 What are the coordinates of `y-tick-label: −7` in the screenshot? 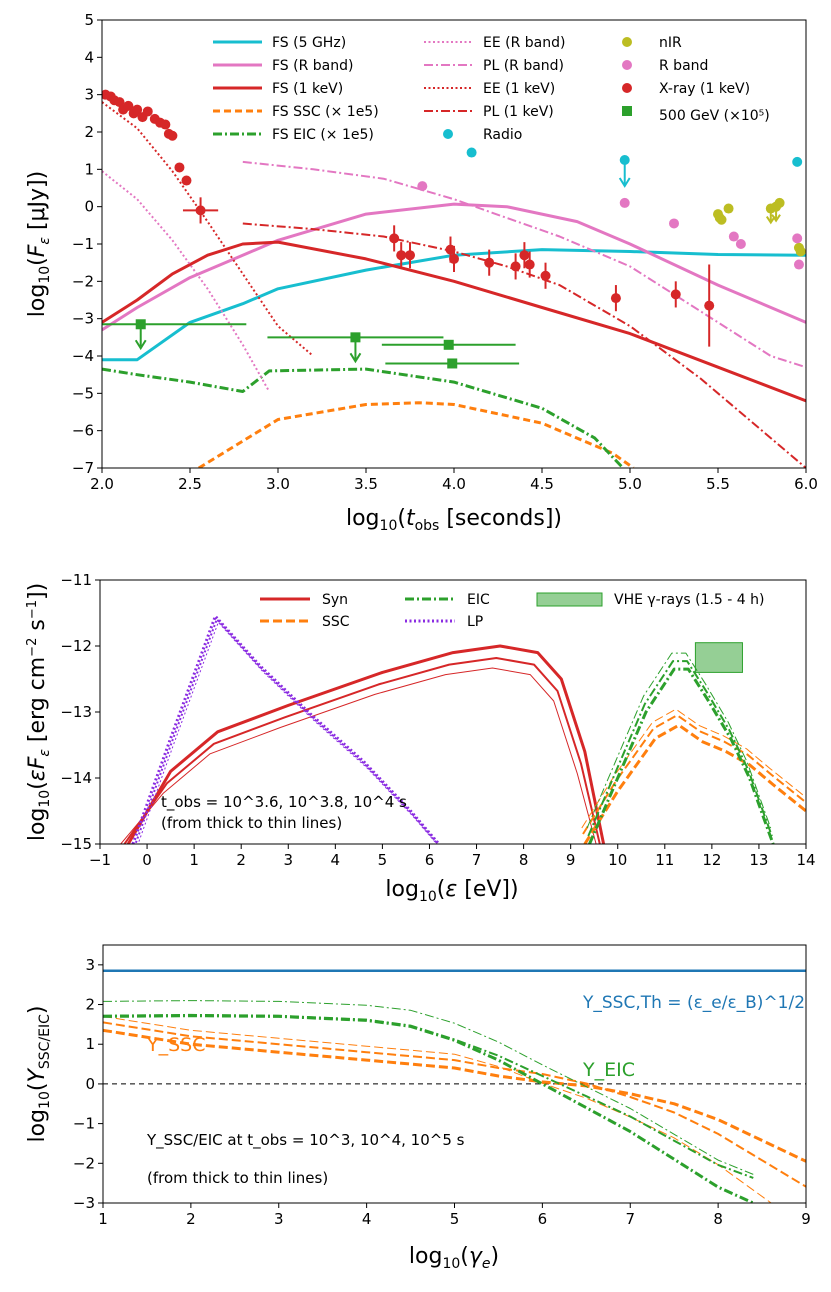 It's located at (83, 468).